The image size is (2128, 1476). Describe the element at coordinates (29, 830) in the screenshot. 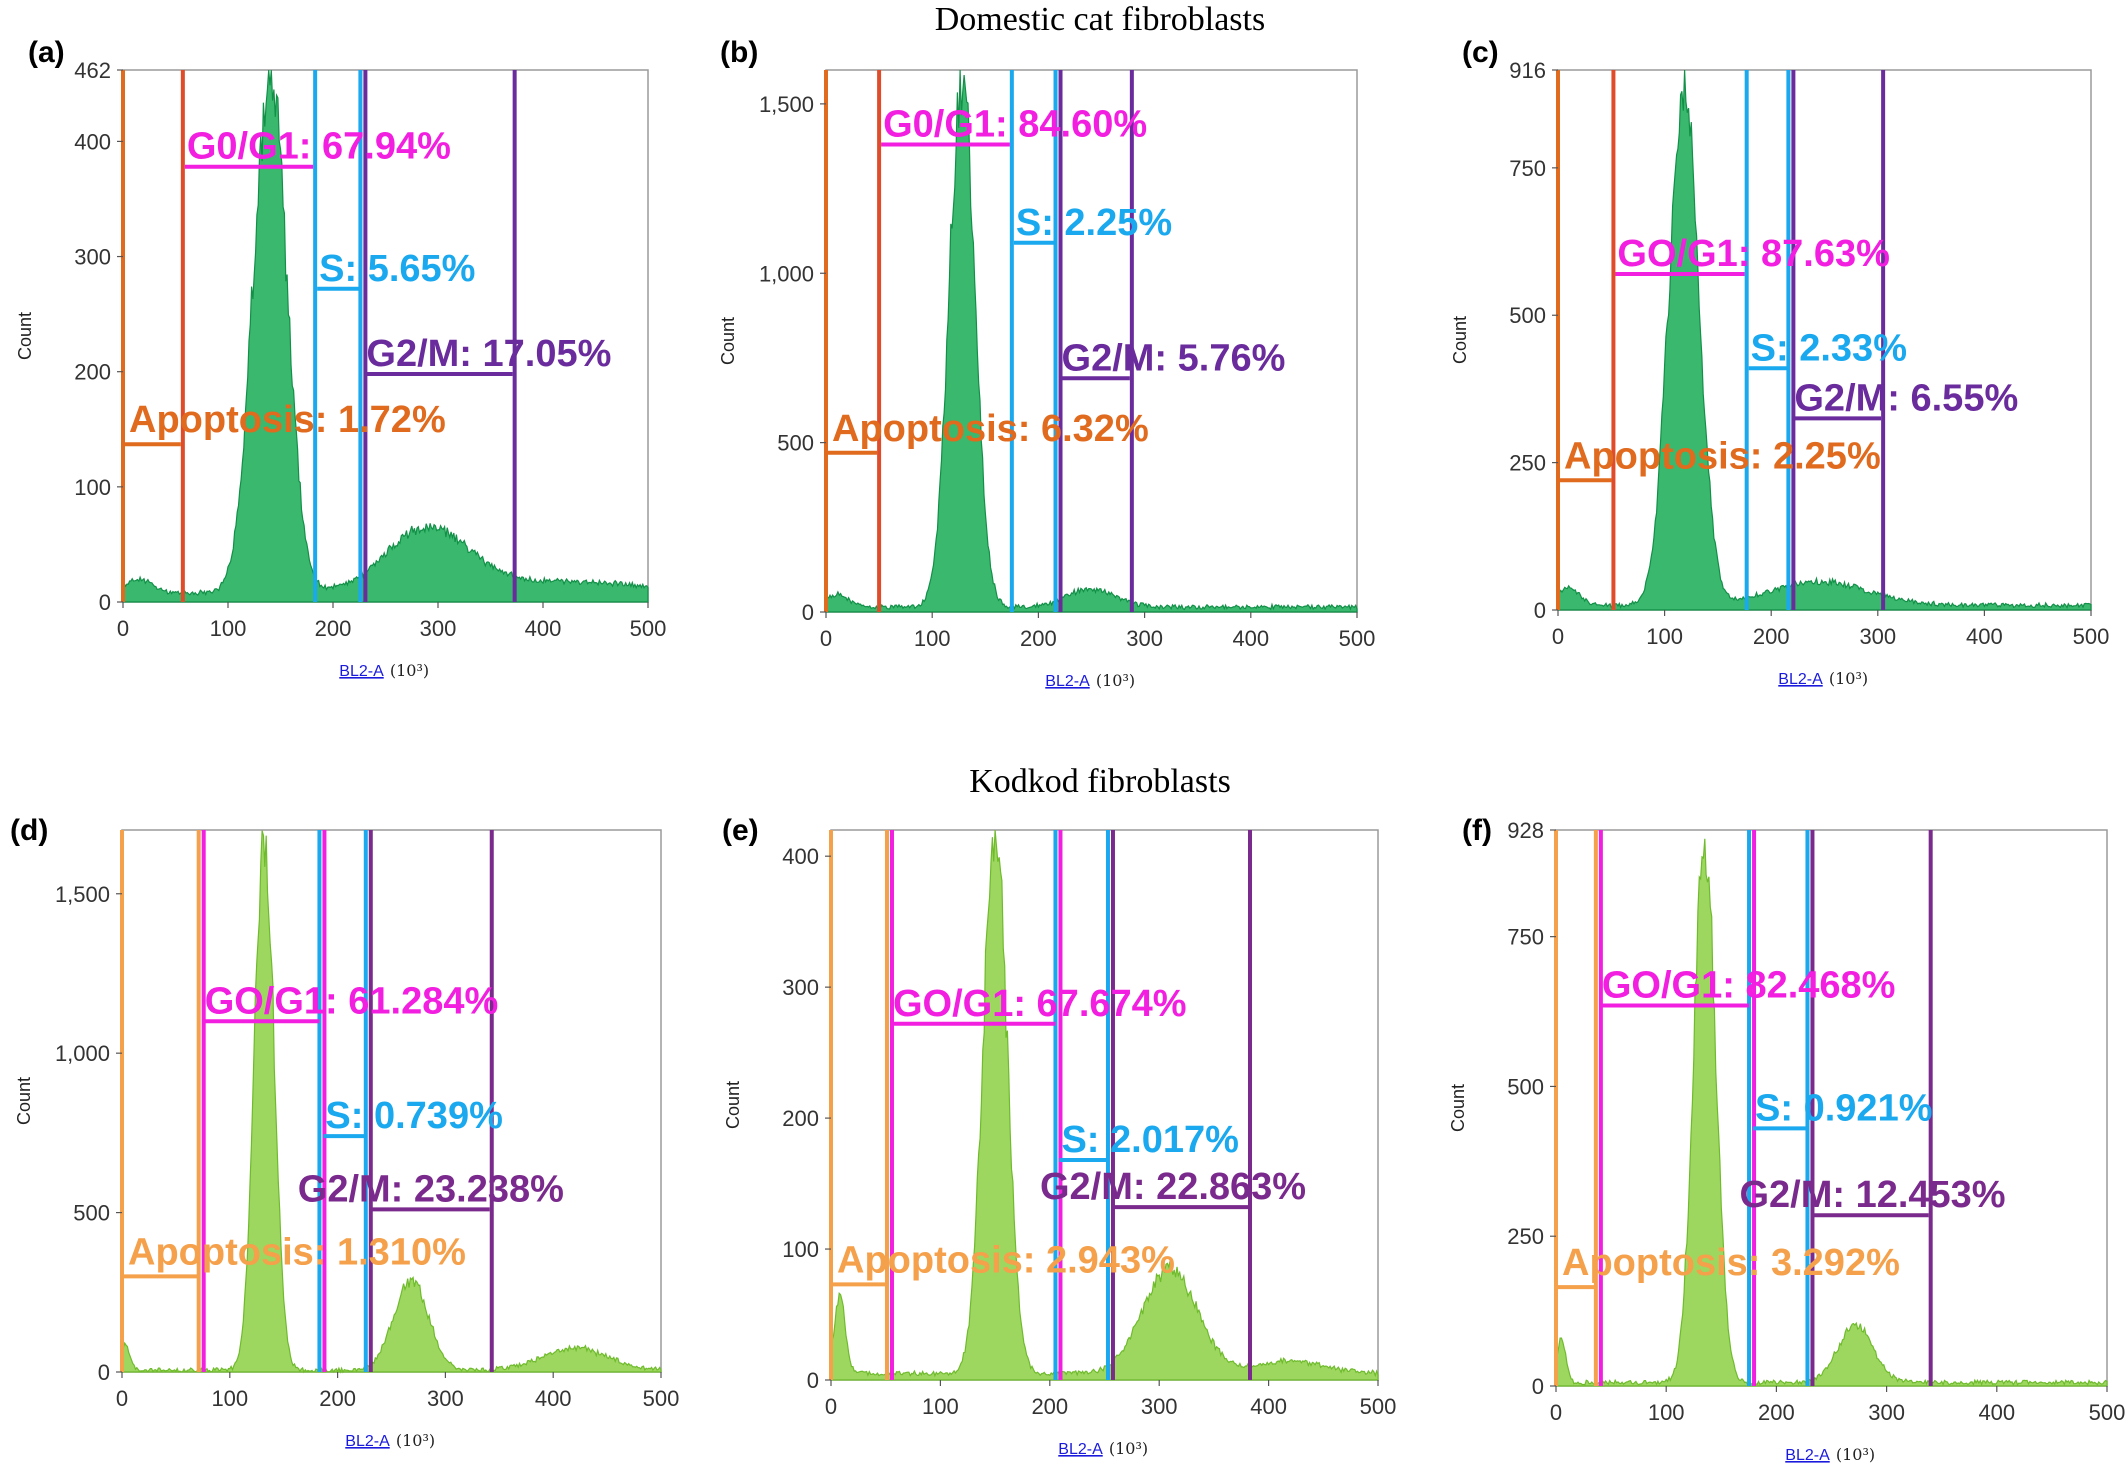

I see `panel-letter: (d)` at that location.